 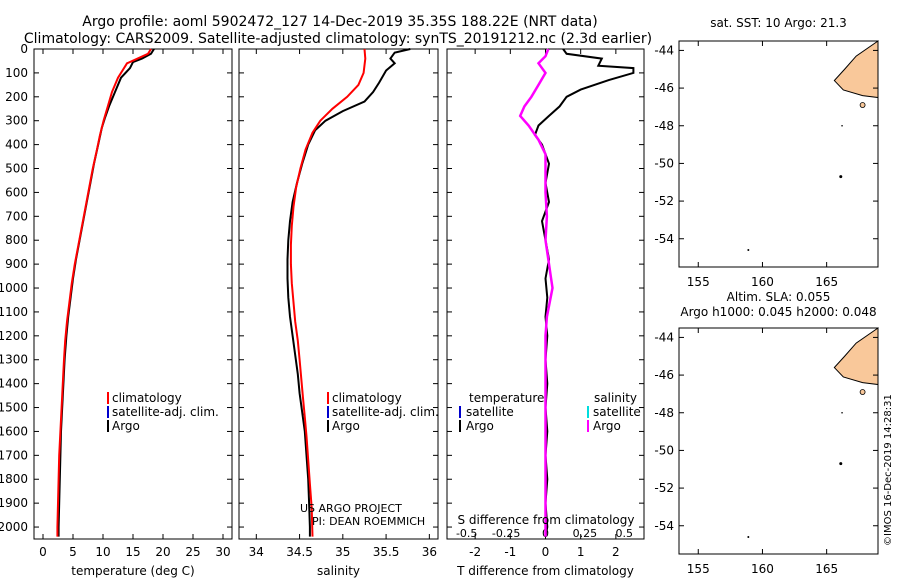 What do you see at coordinates (16, 192) in the screenshot?
I see `y-tick-label: 600` at bounding box center [16, 192].